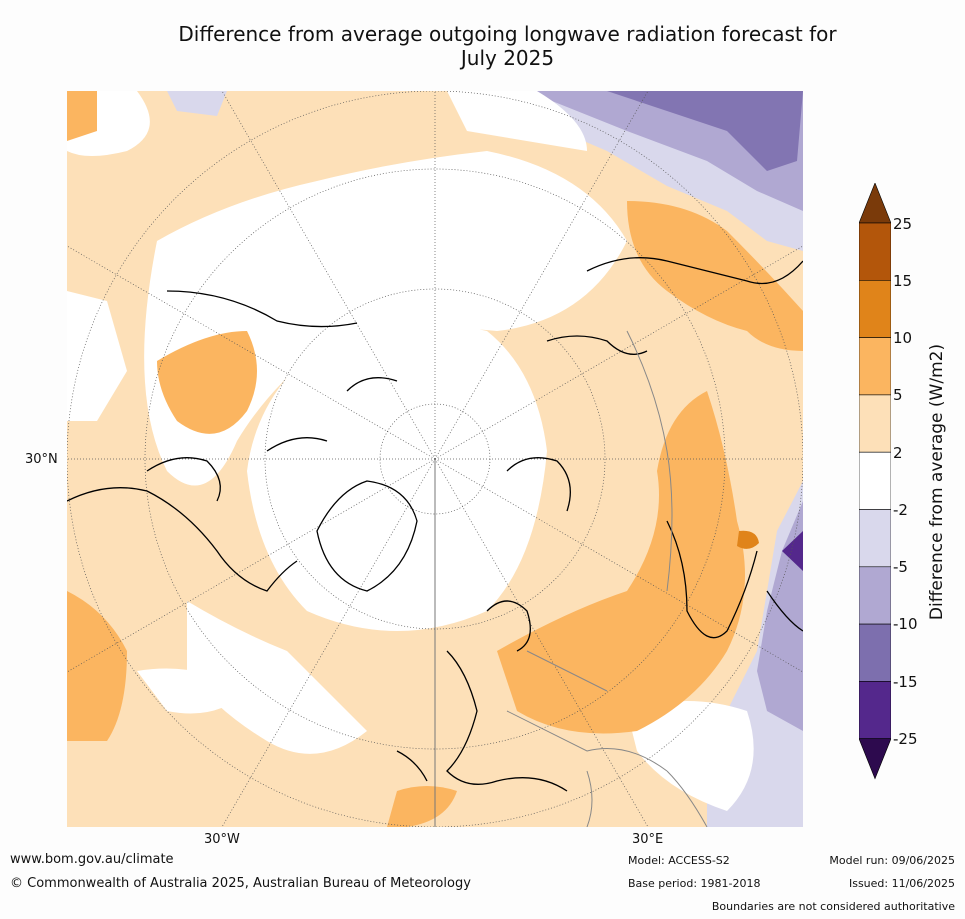  Describe the element at coordinates (905, 624) in the screenshot. I see `colorbar-tick: -10` at that location.